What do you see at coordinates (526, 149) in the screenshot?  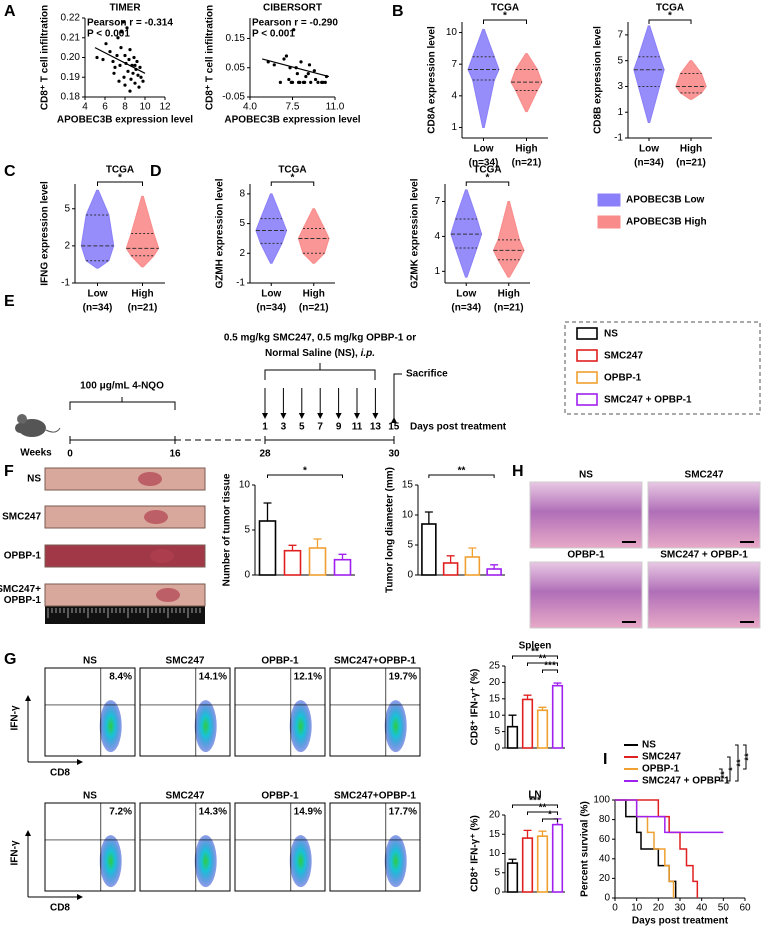 I see `x-tick-label: High` at bounding box center [526, 149].